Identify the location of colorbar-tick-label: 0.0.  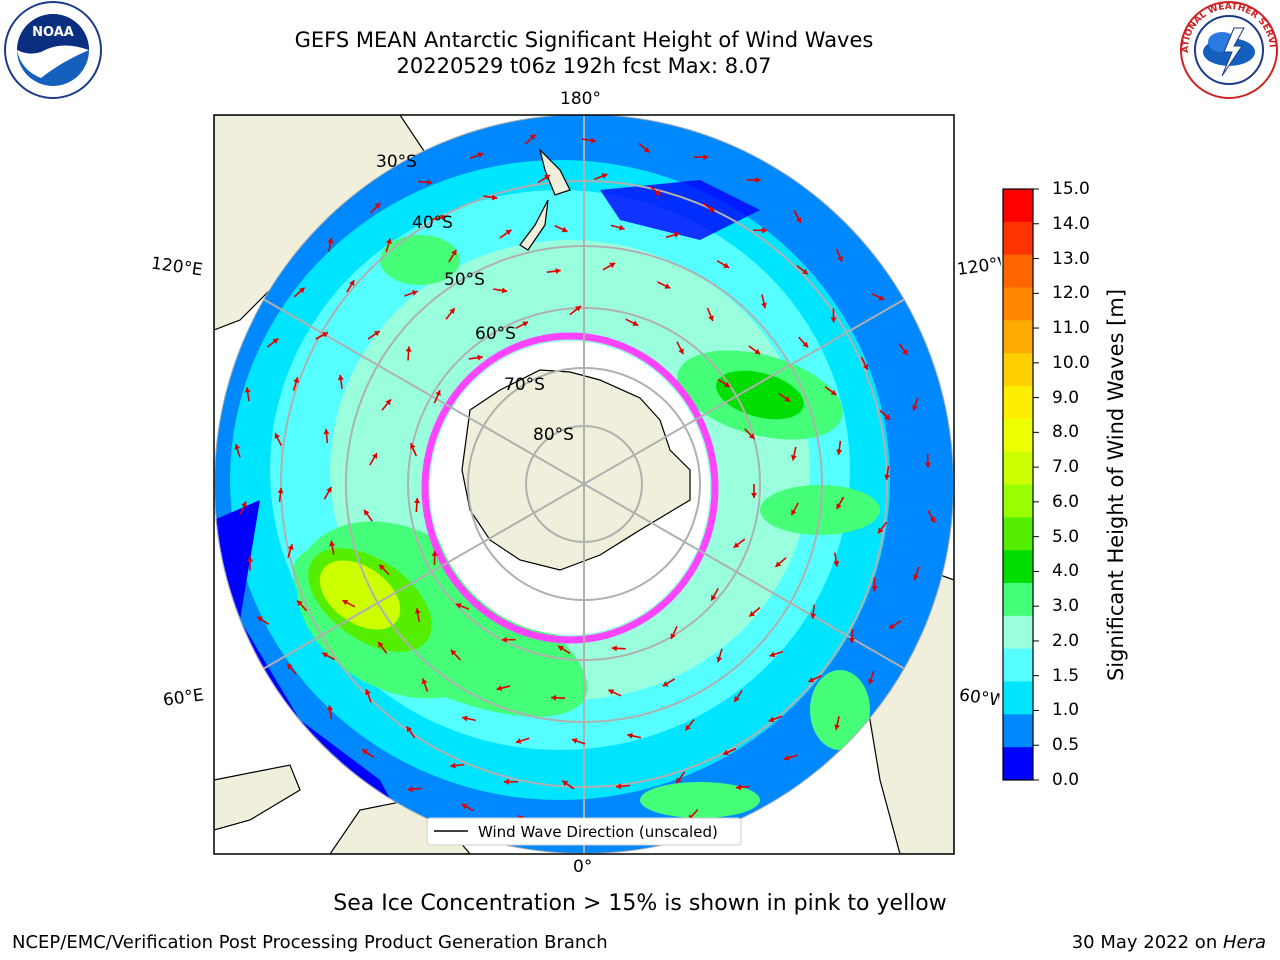
(1066, 780).